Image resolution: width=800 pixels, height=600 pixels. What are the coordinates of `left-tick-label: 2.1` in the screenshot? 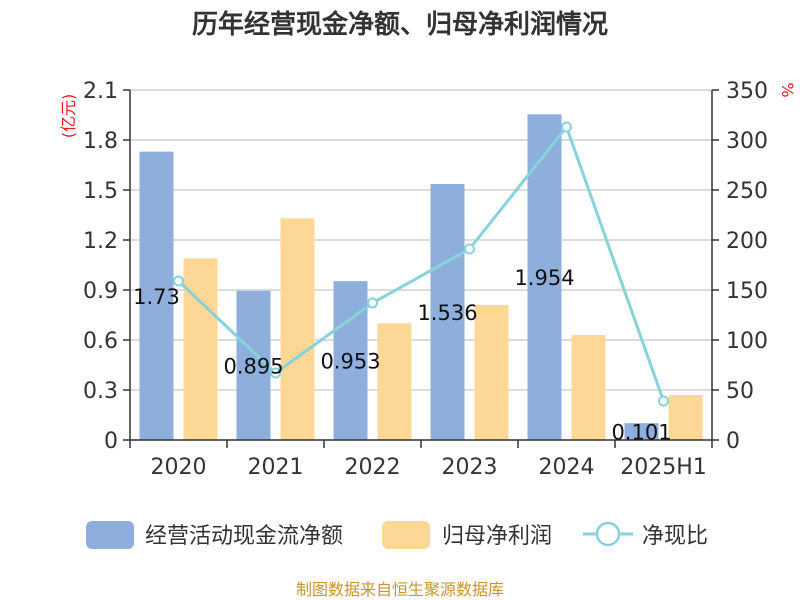 It's located at (100, 91).